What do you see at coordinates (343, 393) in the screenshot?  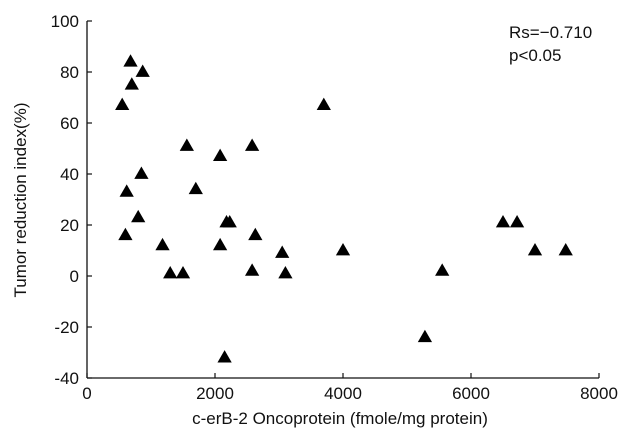 I see `x-tick-label: 4000` at bounding box center [343, 393].